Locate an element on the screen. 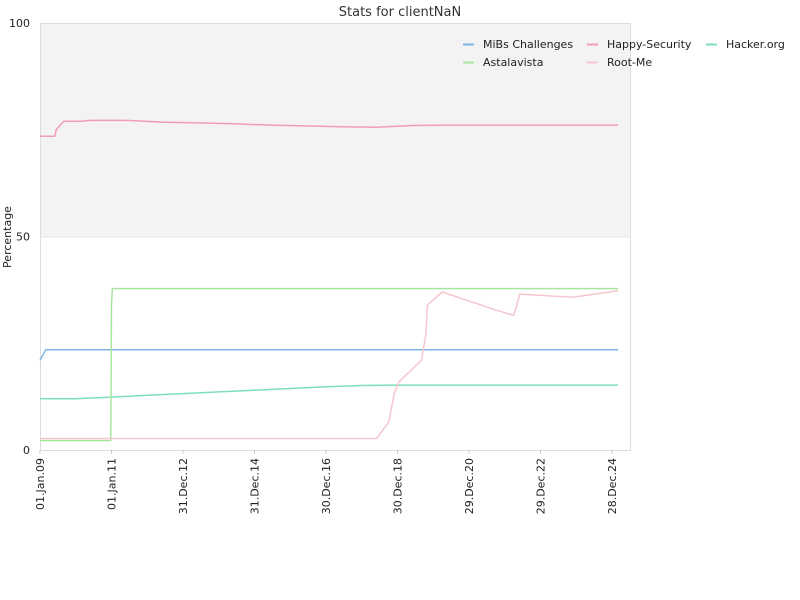 This screenshot has height=600, width=800. x-tick-label: 30.Dec.18 is located at coordinates (397, 486).